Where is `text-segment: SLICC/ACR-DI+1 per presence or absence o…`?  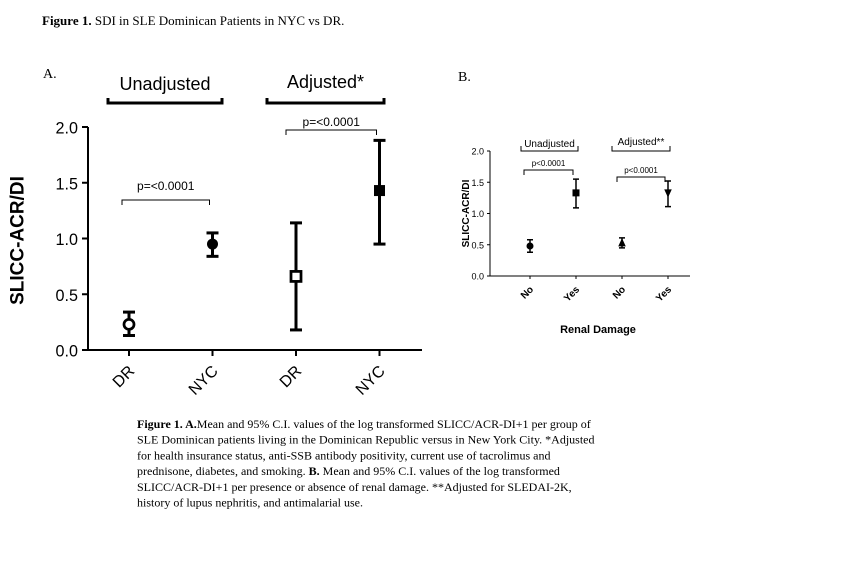
text-segment: SLICC/ACR-DI+1 per presence or absence o… is located at coordinates (354, 487).